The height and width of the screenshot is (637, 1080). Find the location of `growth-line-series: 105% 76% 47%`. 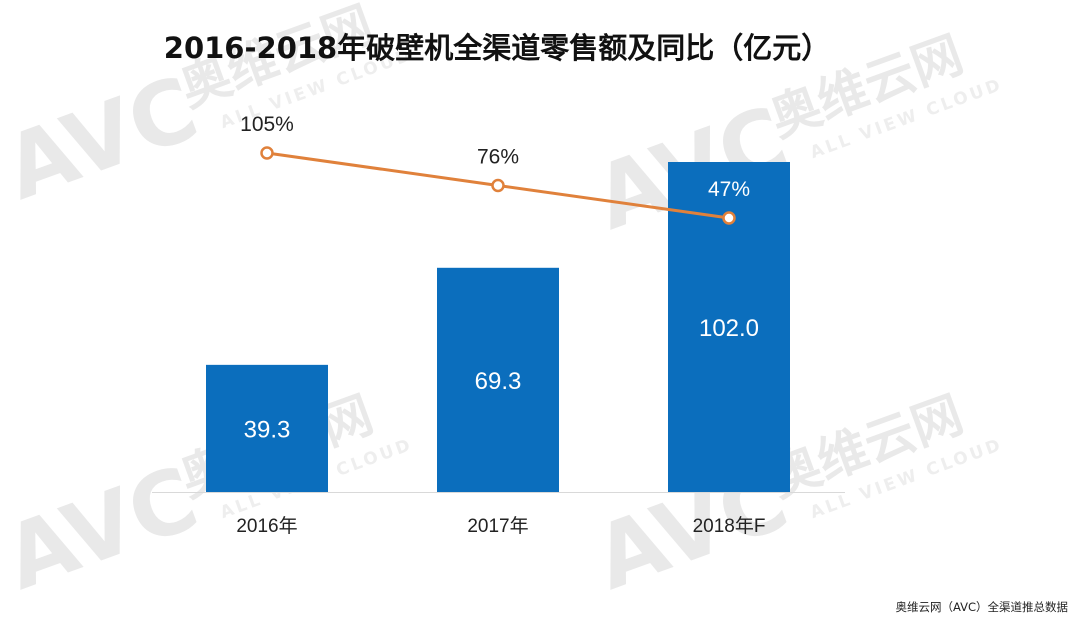

growth-line-series: 105% 76% 47% is located at coordinates (495, 169).